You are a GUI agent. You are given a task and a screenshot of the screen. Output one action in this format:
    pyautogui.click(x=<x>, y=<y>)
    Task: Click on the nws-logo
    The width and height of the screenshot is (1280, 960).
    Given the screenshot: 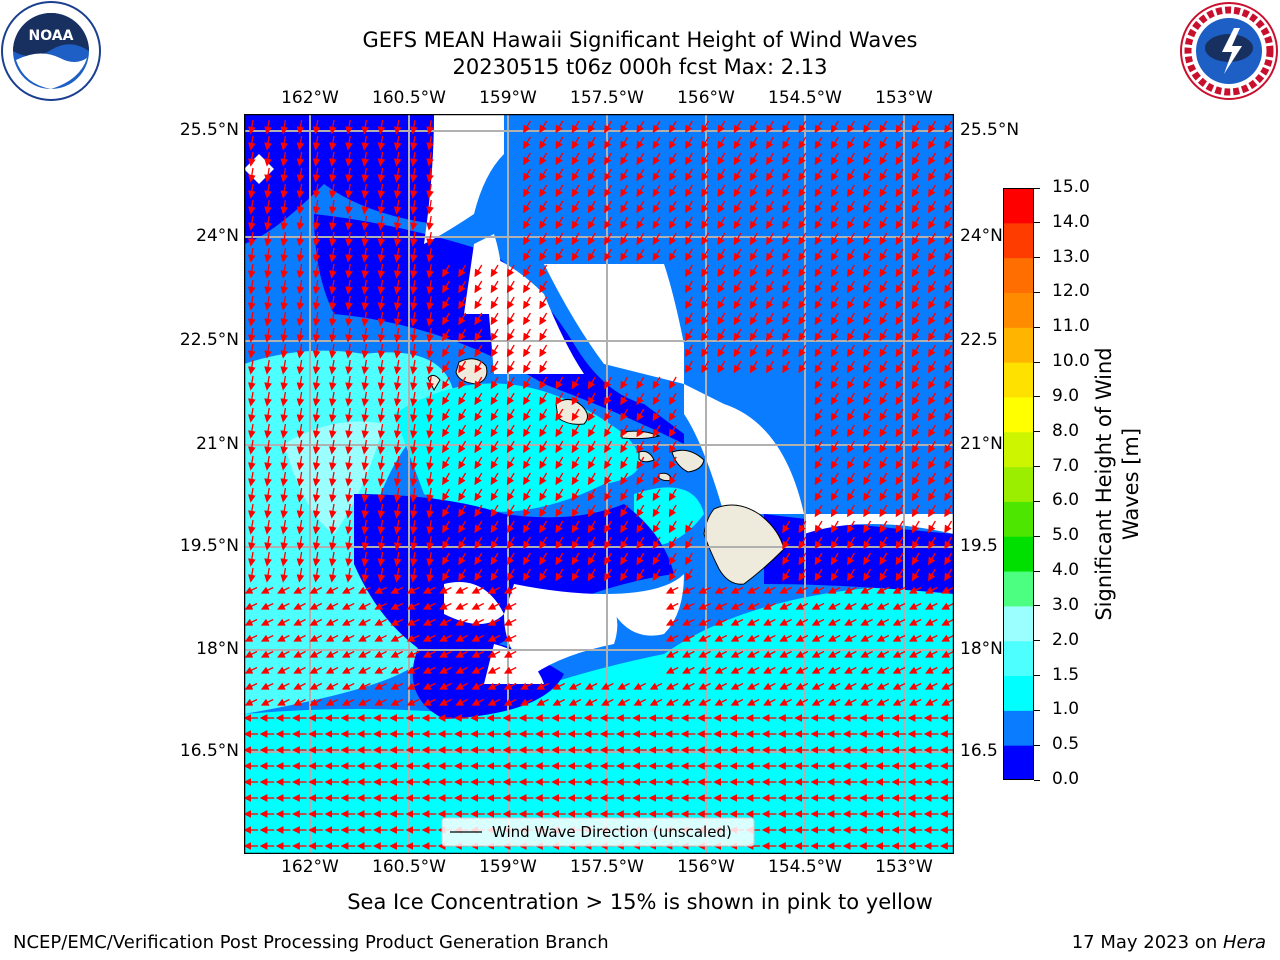 What is the action you would take?
    pyautogui.click(x=1229, y=51)
    